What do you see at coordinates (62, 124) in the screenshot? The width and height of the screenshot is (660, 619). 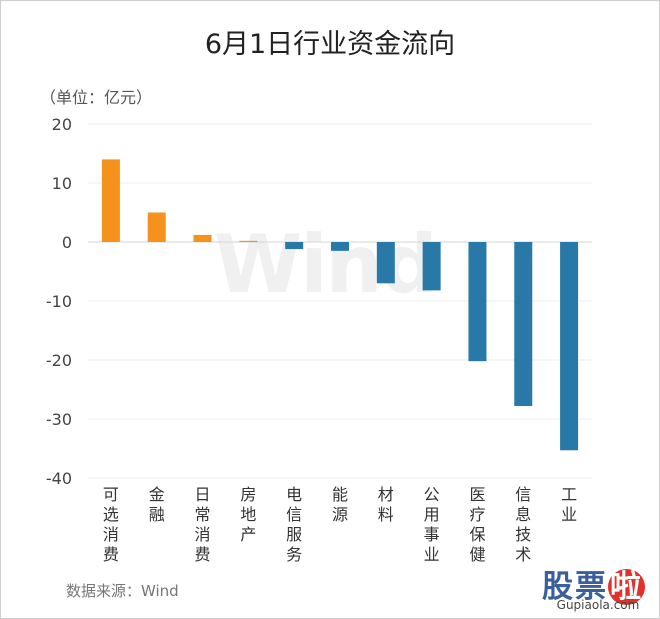 I see `y-tick-label: 20` at bounding box center [62, 124].